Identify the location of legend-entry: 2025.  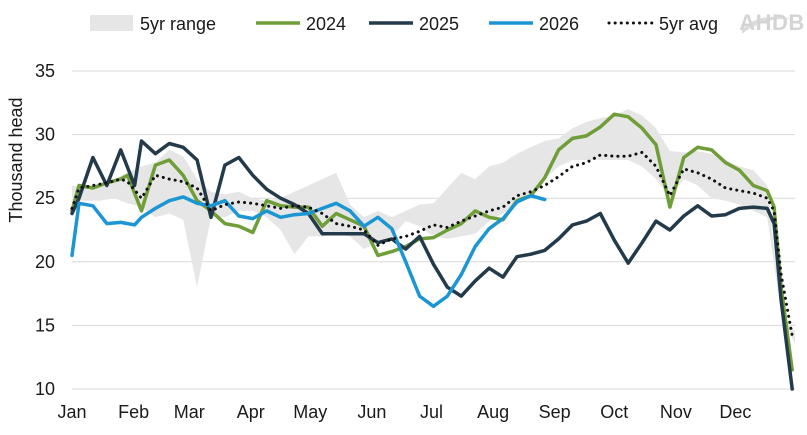
(414, 24).